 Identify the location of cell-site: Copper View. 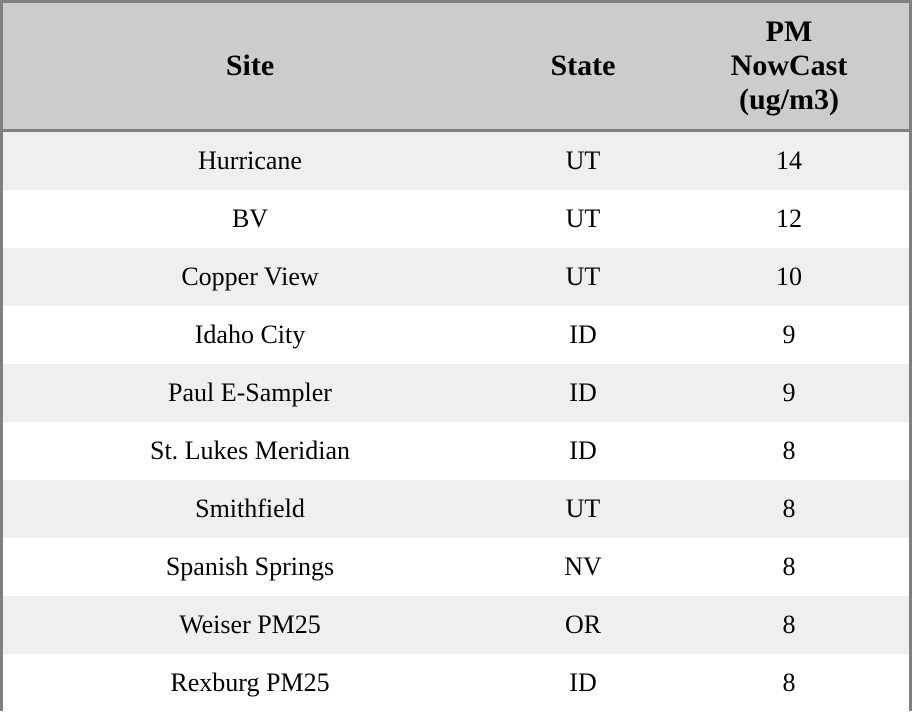
(250, 277).